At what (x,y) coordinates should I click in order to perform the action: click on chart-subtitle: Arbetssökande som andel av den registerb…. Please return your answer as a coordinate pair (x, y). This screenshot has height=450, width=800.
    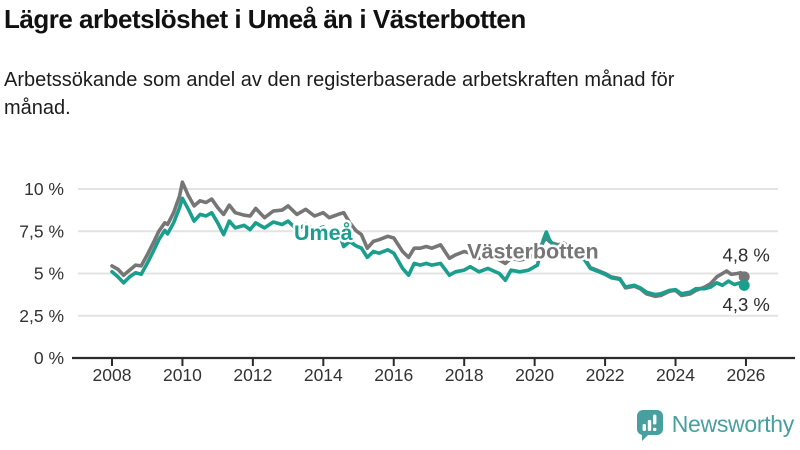
    Looking at the image, I should click on (339, 94).